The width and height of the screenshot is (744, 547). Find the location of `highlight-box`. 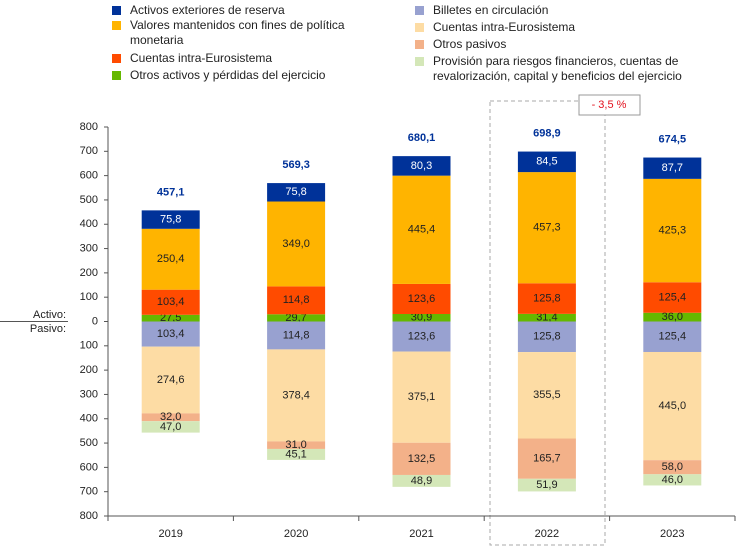

highlight-box is located at coordinates (547, 323).